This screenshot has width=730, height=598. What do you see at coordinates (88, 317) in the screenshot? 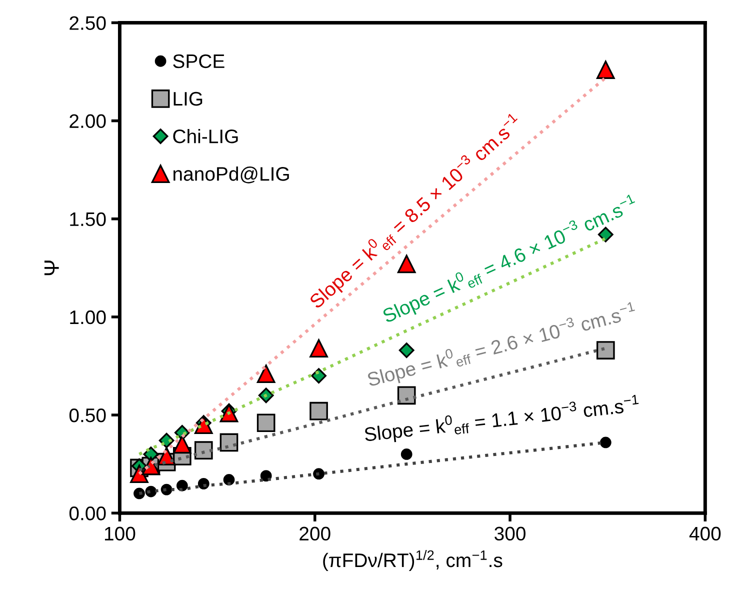
I see `y-tick-label: 1.00` at bounding box center [88, 317].